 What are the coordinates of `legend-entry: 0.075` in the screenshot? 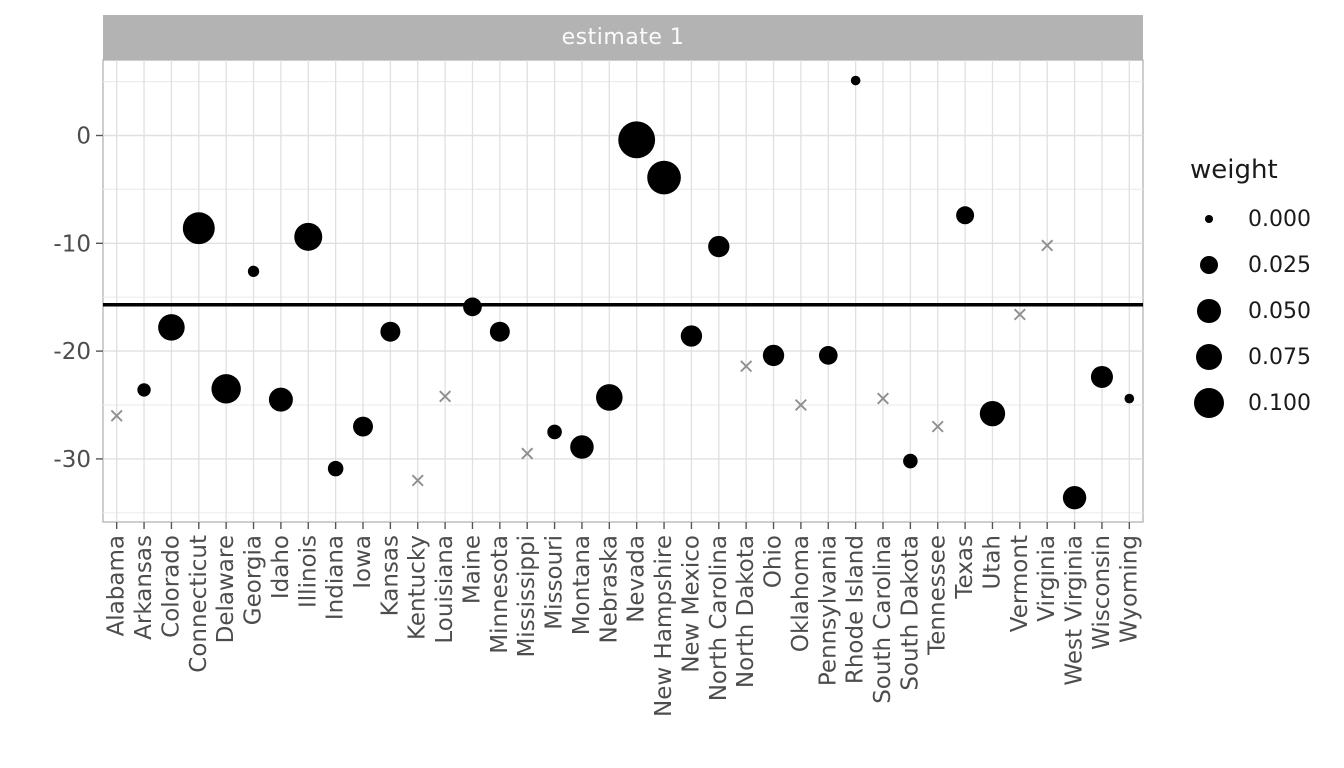 It's located at (1265, 357).